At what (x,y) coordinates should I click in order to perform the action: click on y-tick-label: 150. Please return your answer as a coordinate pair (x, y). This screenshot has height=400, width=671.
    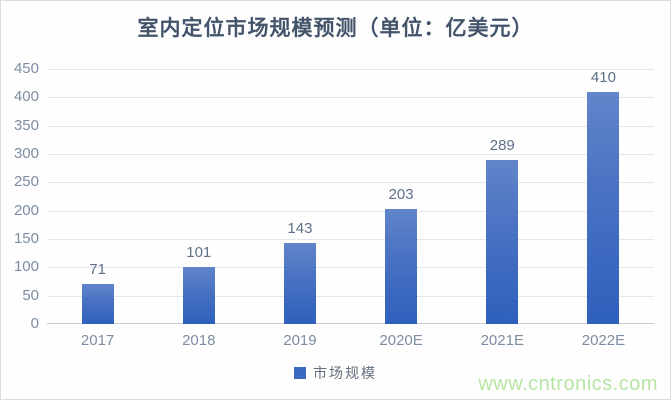
    Looking at the image, I should click on (26, 238).